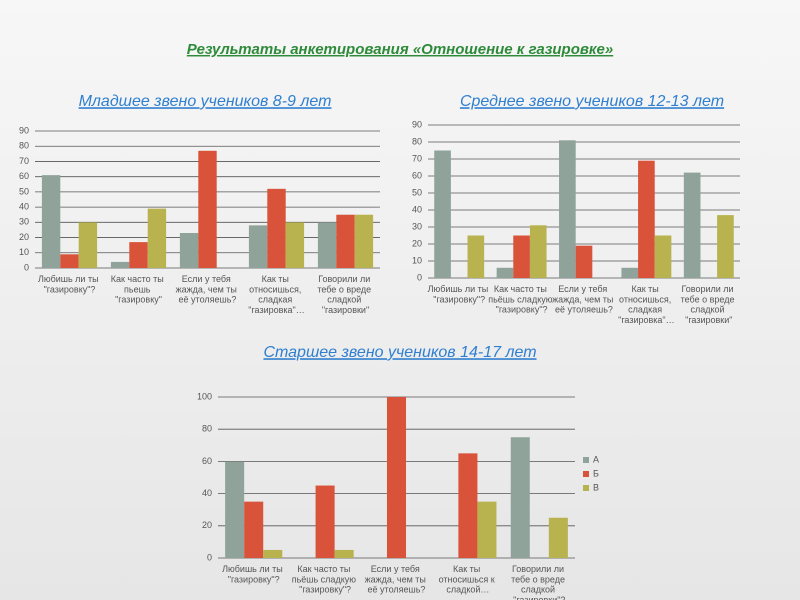  I want to click on legend-label: В, so click(596, 487).